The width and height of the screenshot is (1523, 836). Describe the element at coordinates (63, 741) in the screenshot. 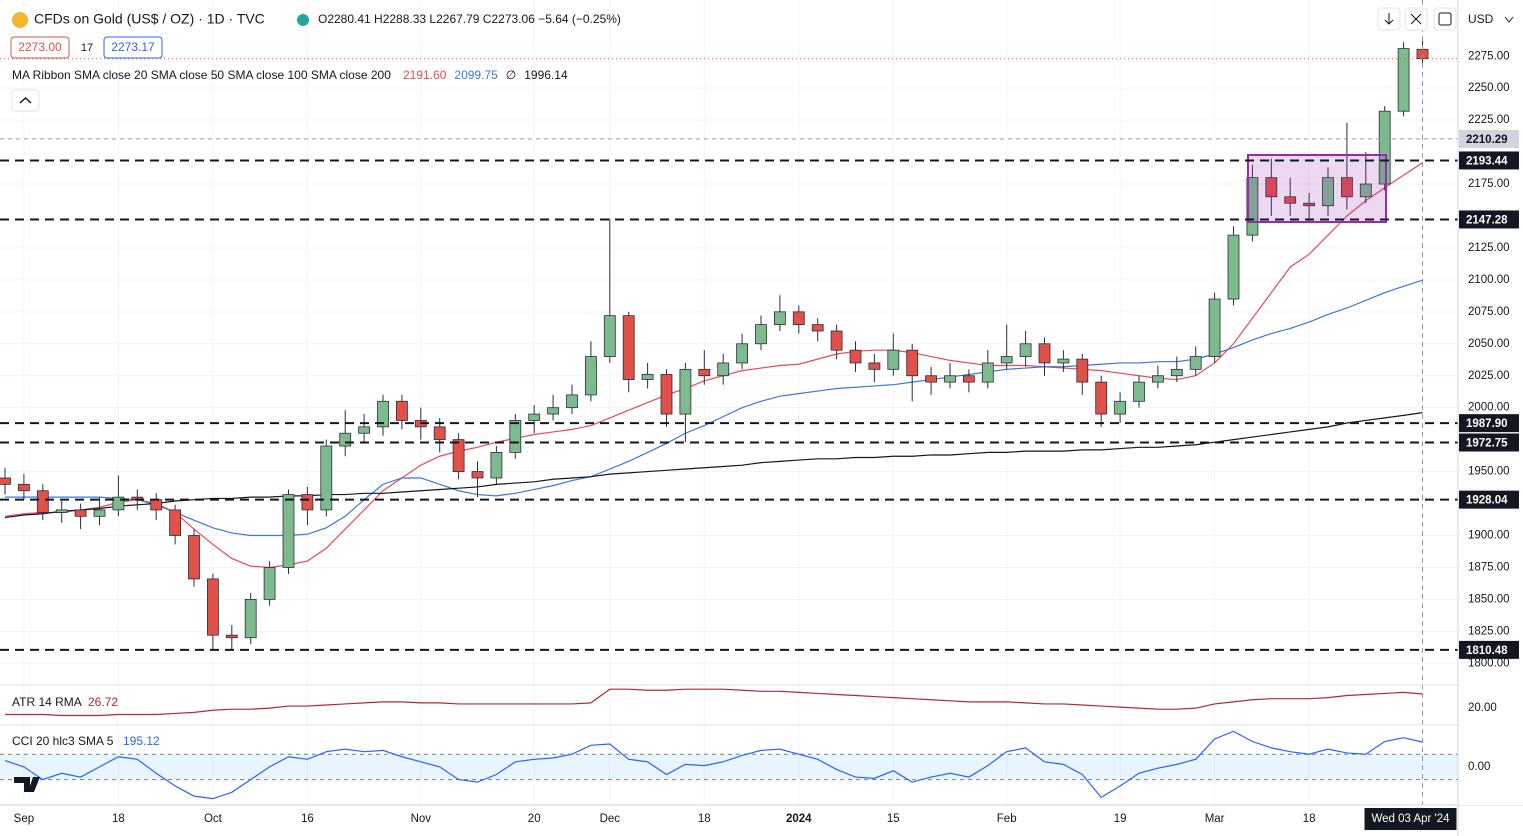

I see `cci-legend: CCI 20 hlc3 SMA 5` at that location.